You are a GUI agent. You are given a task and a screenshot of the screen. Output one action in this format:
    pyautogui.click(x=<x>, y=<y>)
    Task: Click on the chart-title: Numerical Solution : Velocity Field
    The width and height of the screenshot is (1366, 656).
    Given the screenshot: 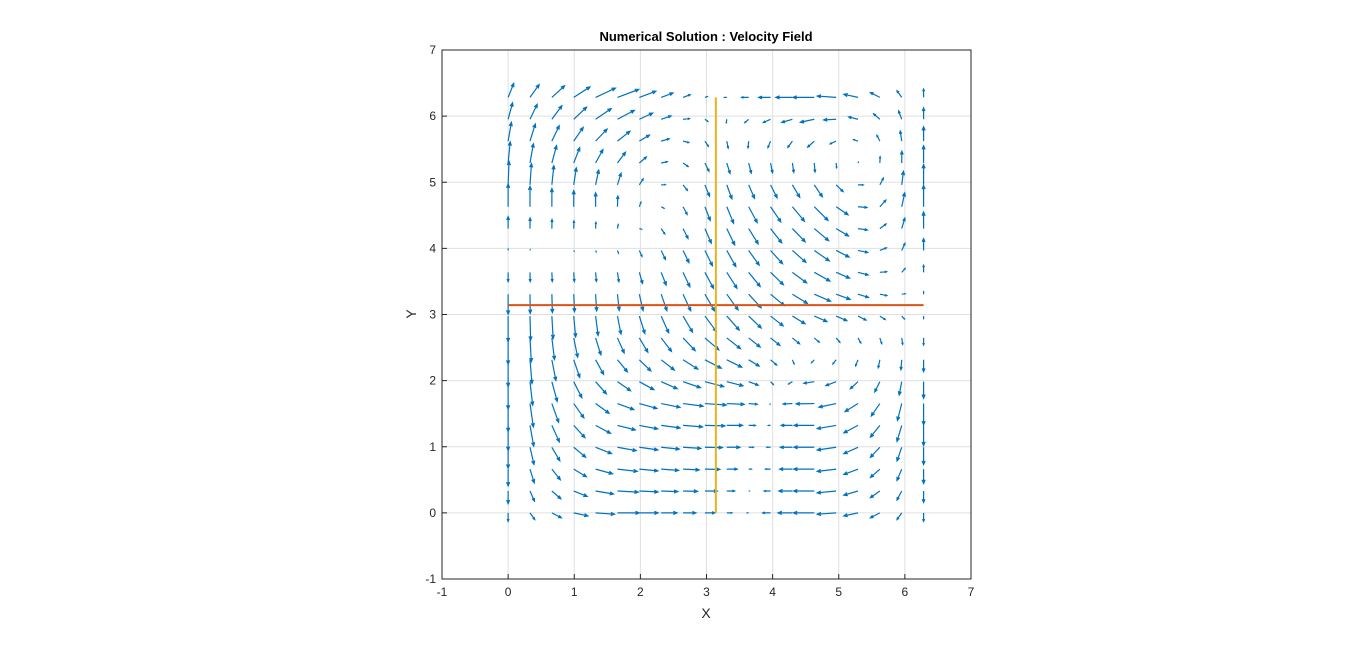 What is the action you would take?
    pyautogui.click(x=705, y=36)
    